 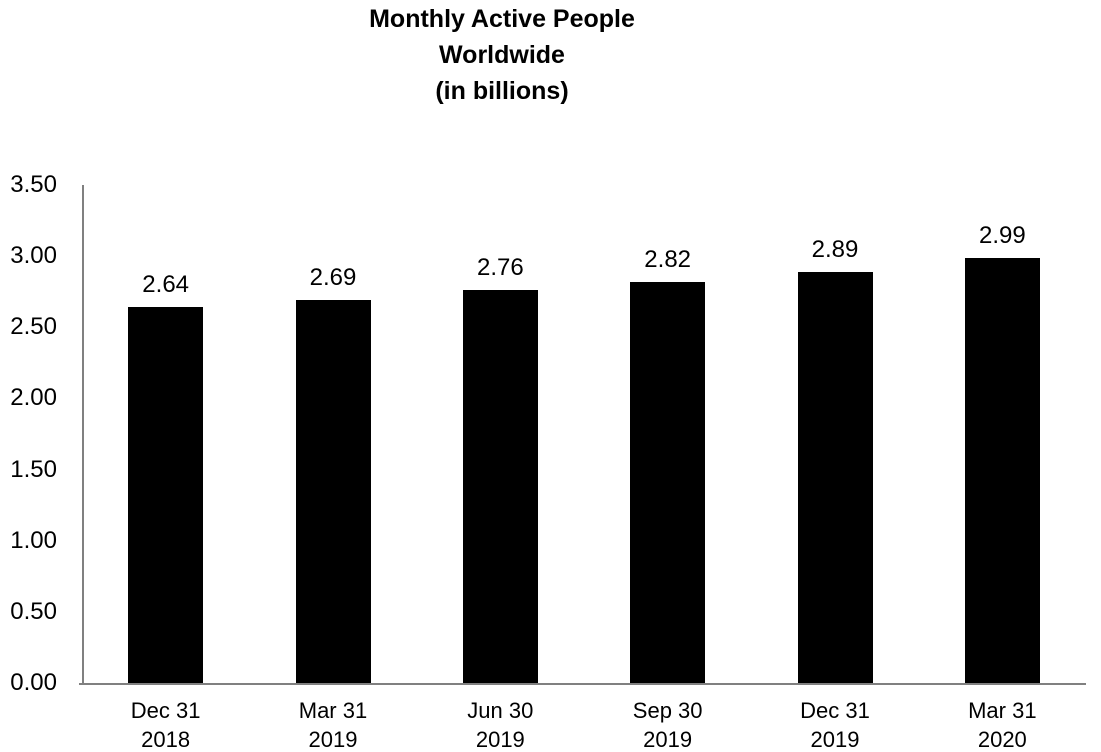 I want to click on bar-value-label: 2.99, so click(x=1002, y=235).